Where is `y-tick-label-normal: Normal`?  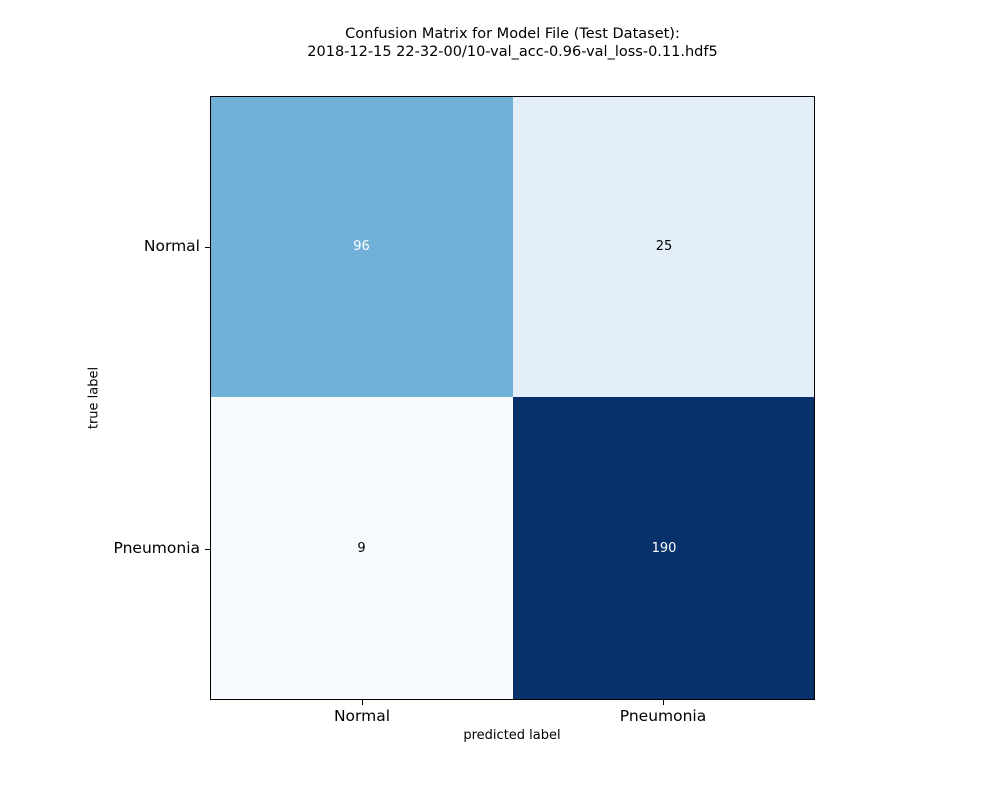
y-tick-label-normal: Normal is located at coordinates (171, 246).